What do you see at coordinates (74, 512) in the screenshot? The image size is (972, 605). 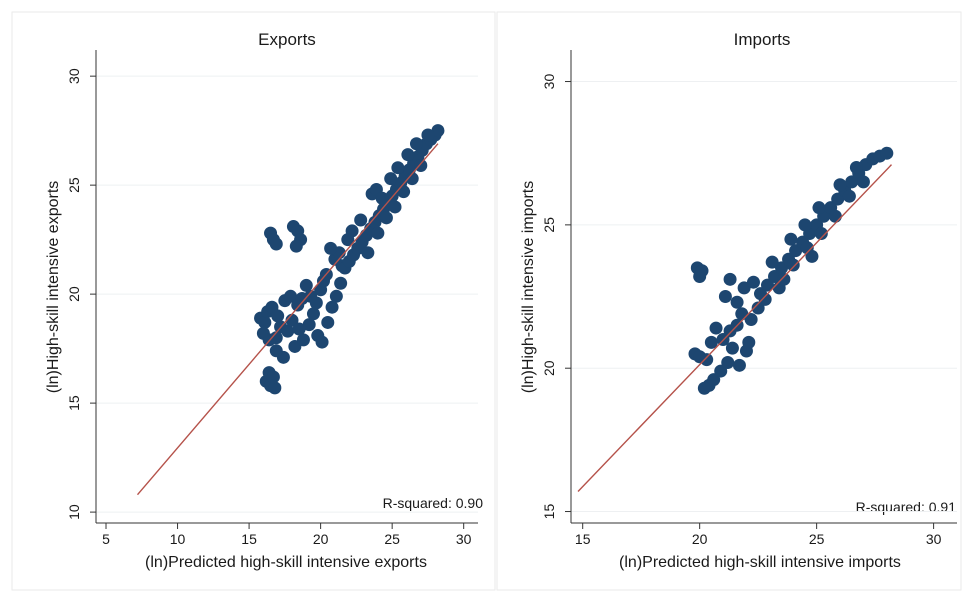 I see `y-tick-label: 10` at bounding box center [74, 512].